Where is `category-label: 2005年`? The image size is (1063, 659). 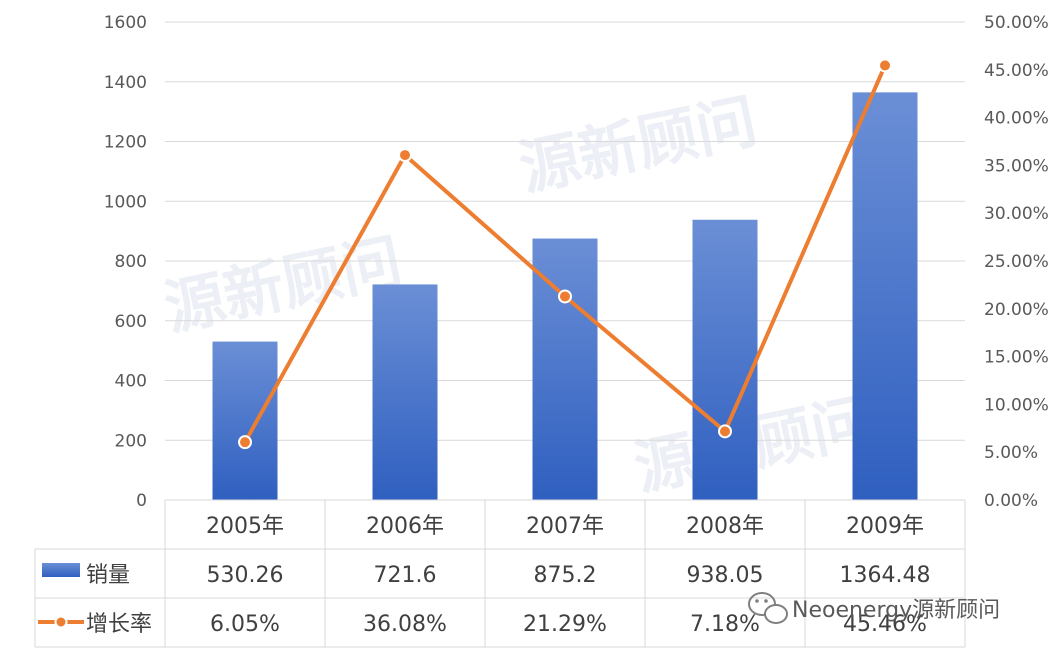 category-label: 2005年 is located at coordinates (245, 526).